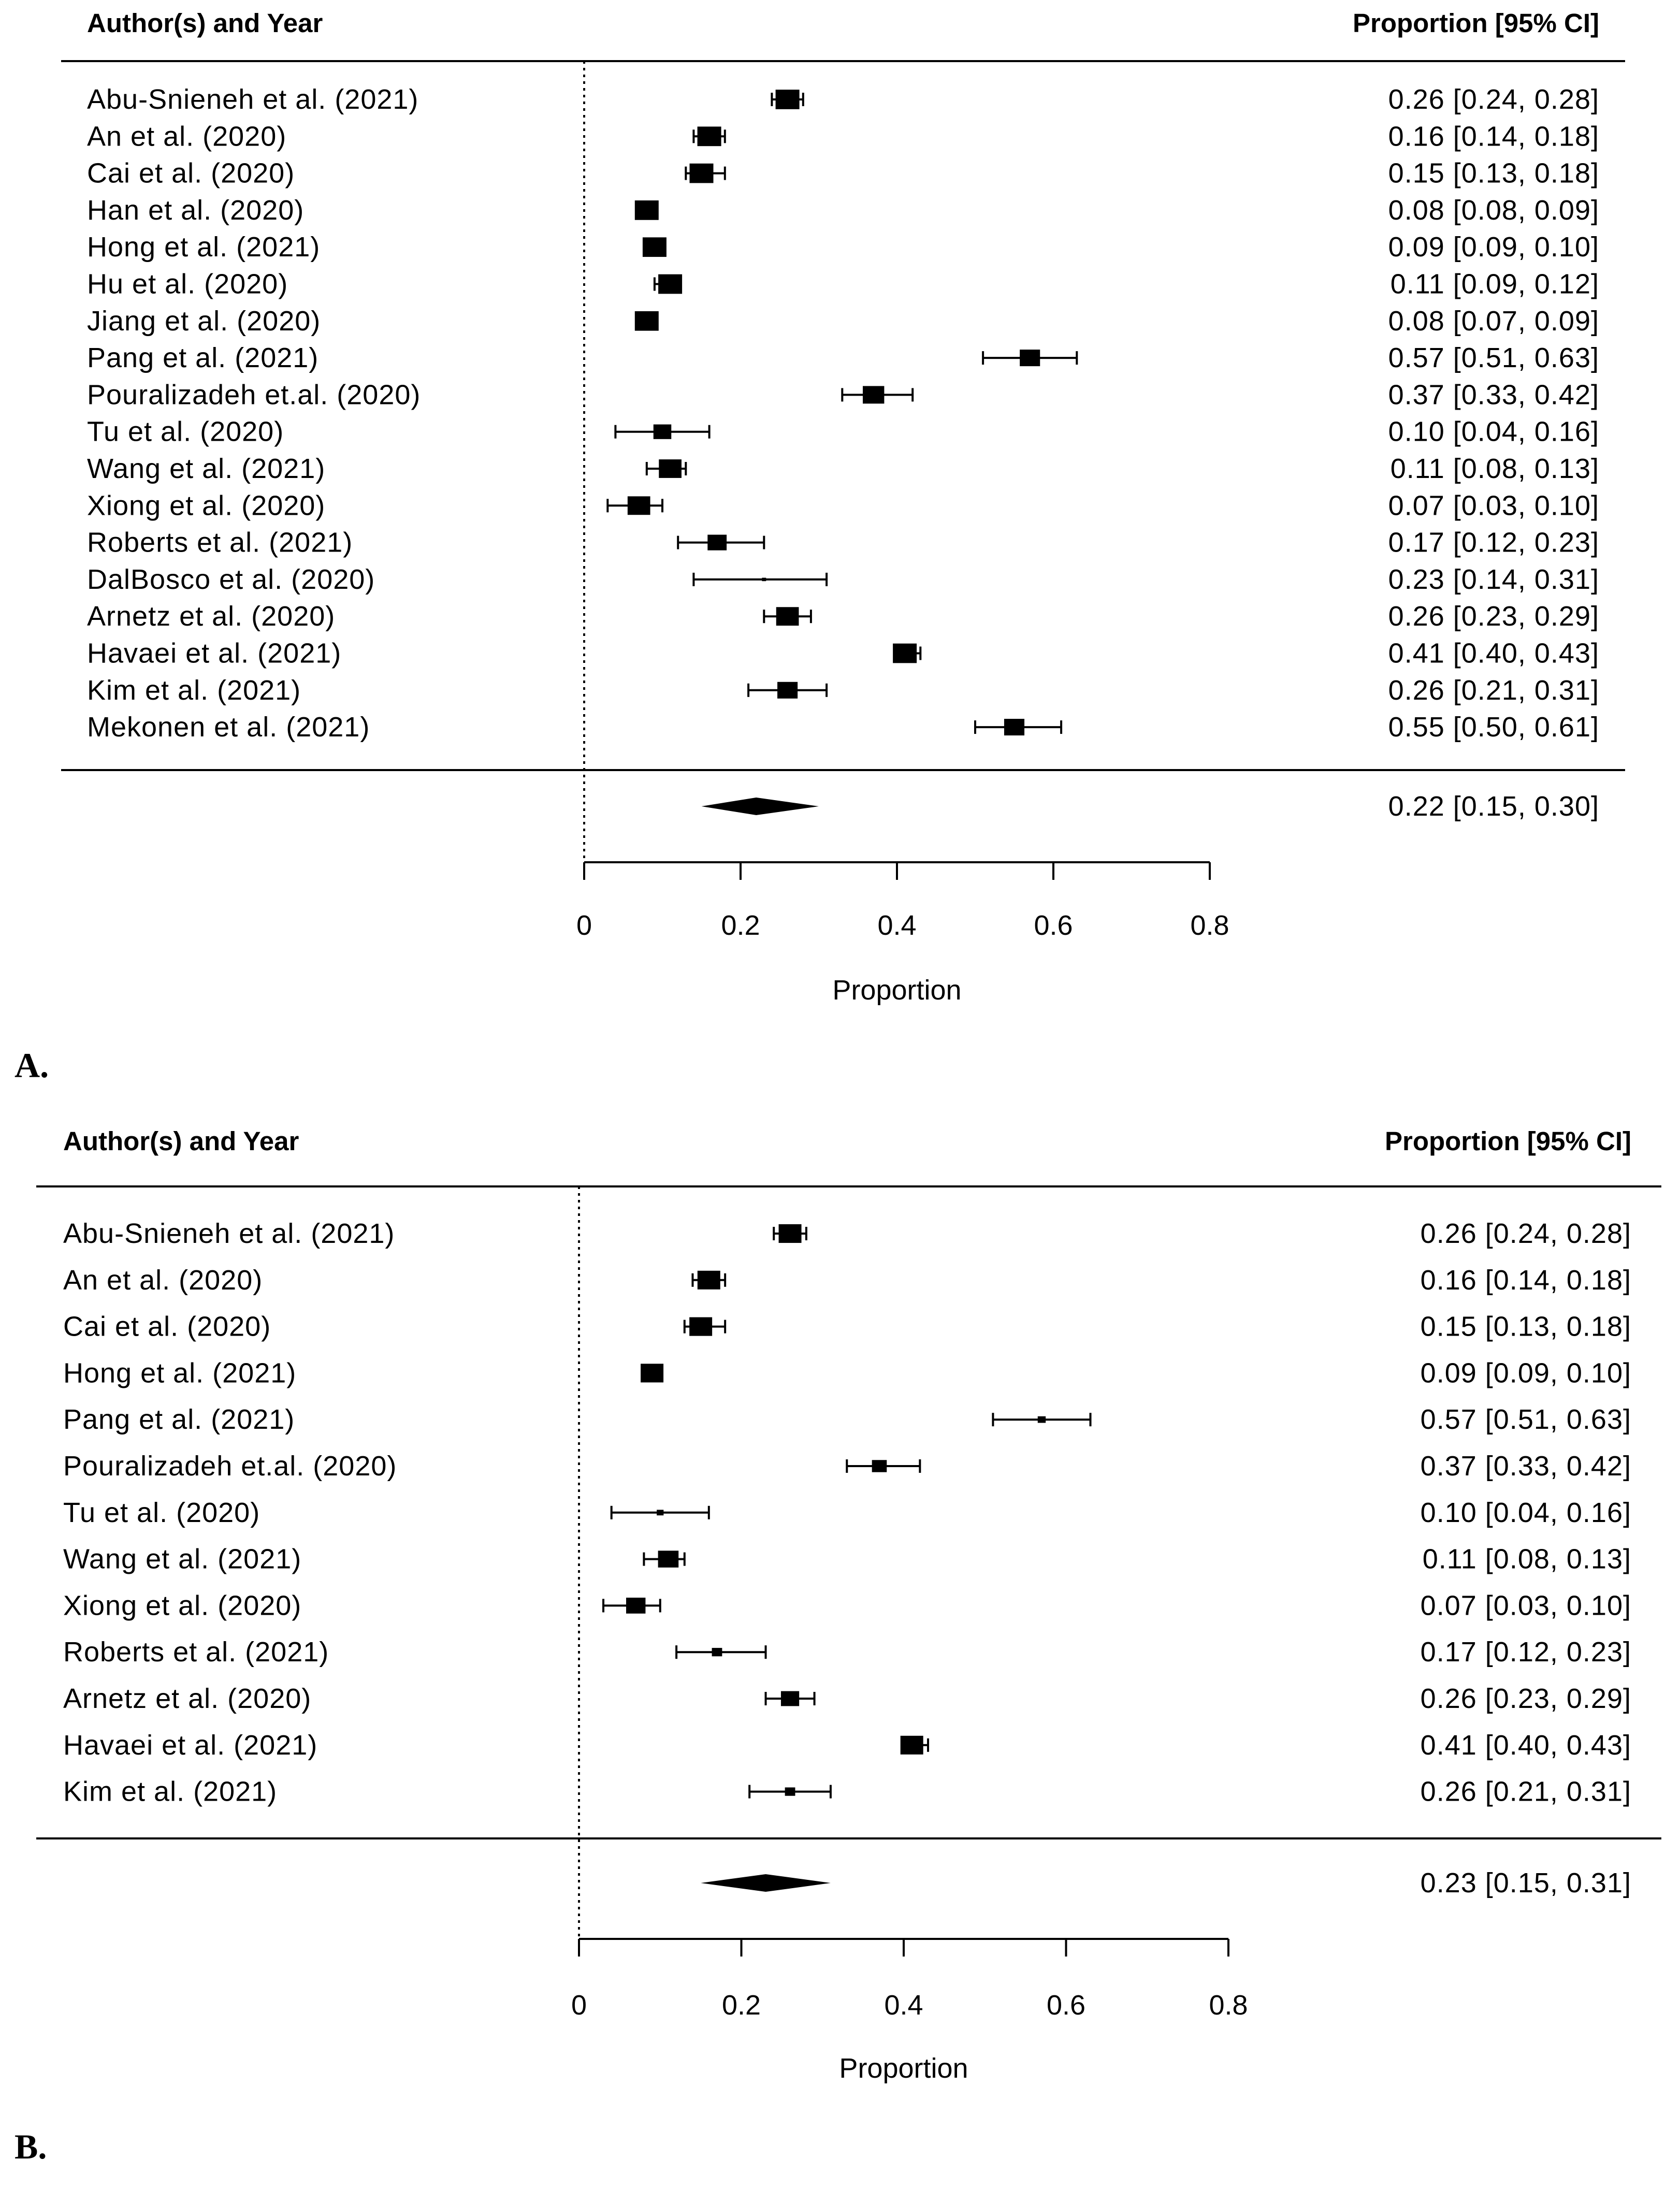 Image resolution: width=1680 pixels, height=2188 pixels. Describe the element at coordinates (204, 321) in the screenshot. I see `study-label: Jiang et al. (2020)` at that location.